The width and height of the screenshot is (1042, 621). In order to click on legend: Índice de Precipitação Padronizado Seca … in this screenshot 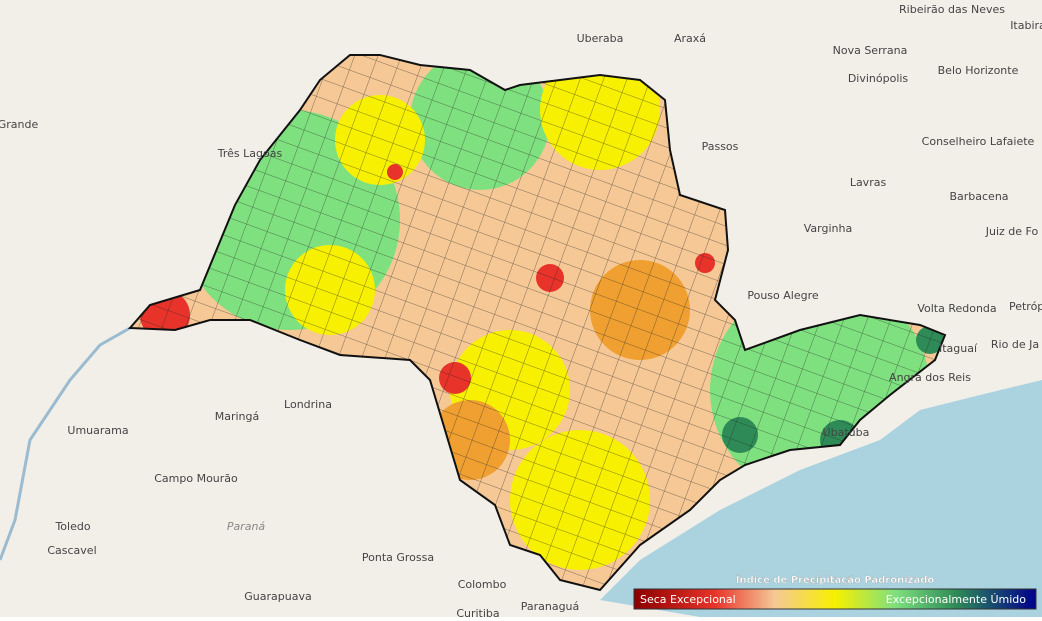, I will do `click(835, 591)`.